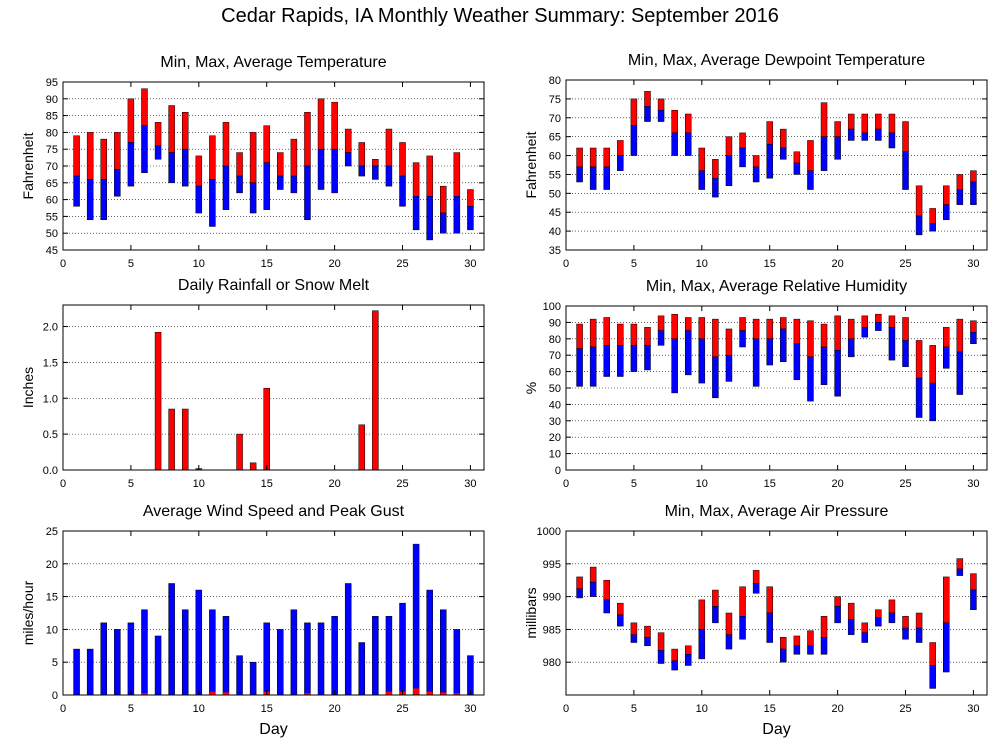 The image size is (1000, 750). I want to click on x-axis-label: Day, so click(273, 729).